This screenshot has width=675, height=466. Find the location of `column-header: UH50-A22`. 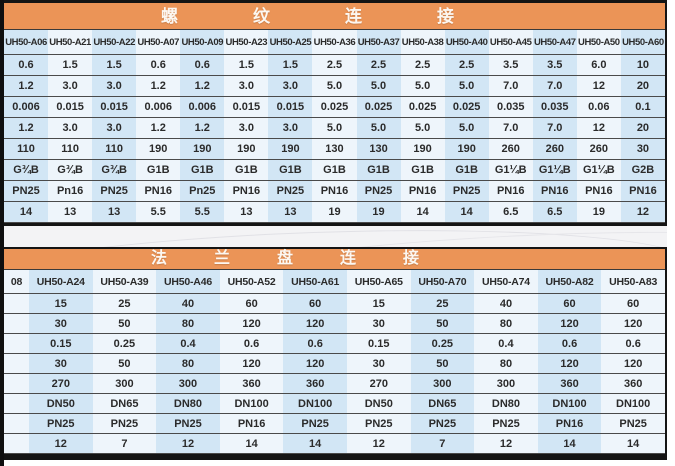

column-header: UH50-A22 is located at coordinates (114, 42).